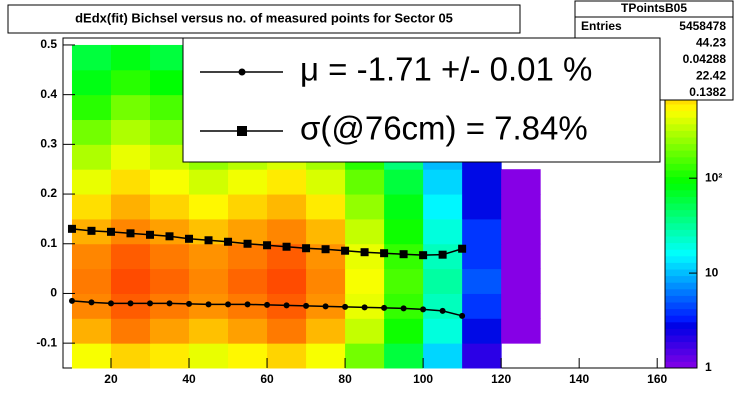 The width and height of the screenshot is (735, 413). I want to click on stats-value: 0.1382, so click(707, 92).